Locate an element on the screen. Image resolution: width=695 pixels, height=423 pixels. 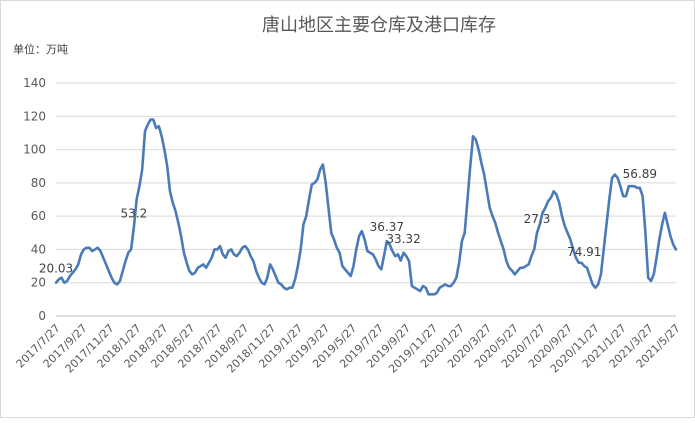
unit-label: 单位：万吨 is located at coordinates (40, 49).